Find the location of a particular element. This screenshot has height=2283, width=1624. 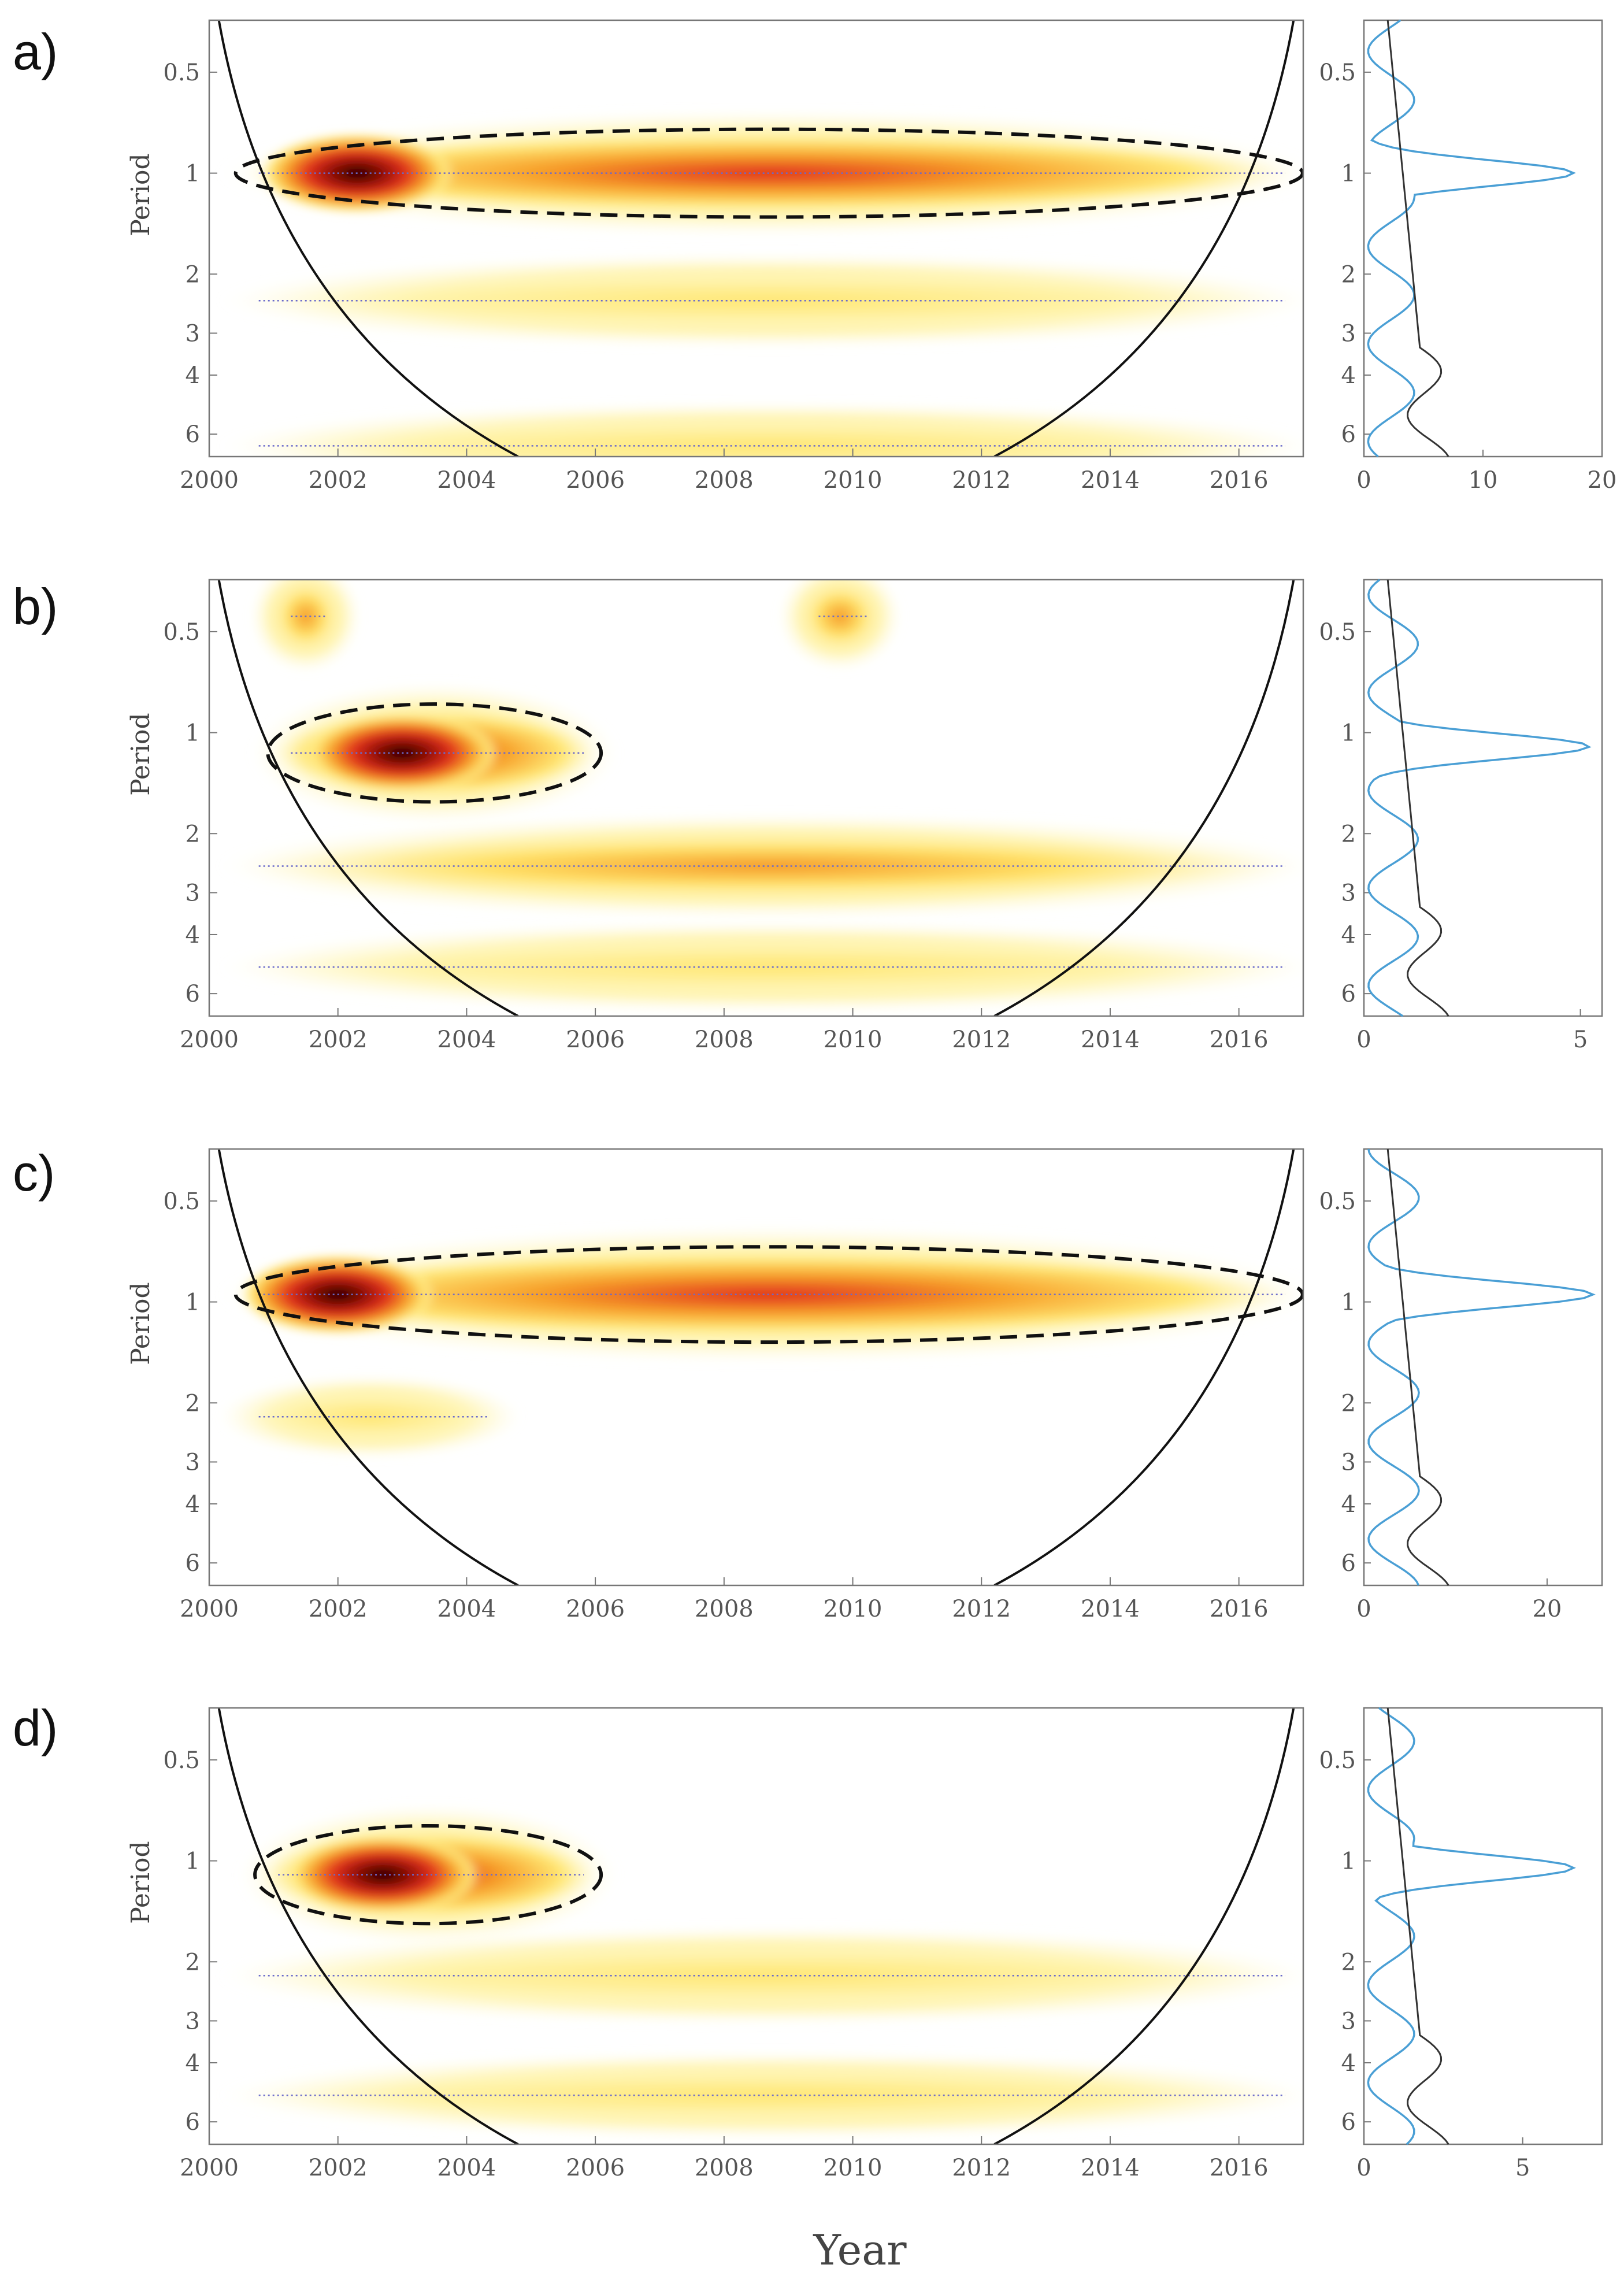

global-spectrum-panel: 0 20 is located at coordinates (1479, 1385).